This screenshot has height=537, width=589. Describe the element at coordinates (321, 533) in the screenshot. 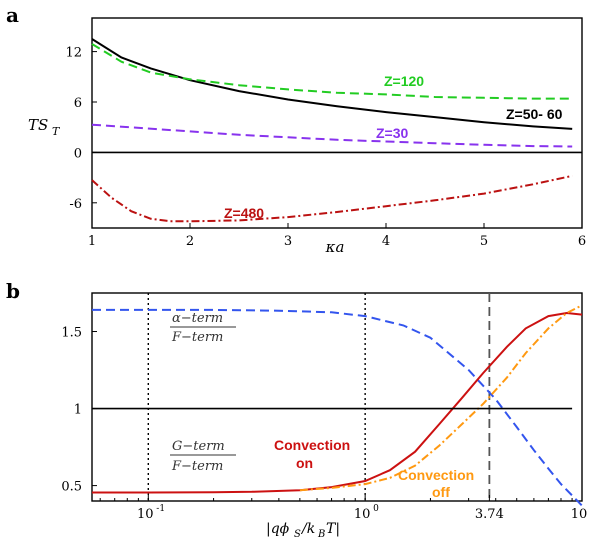

I see `svg-text: B` at that location.